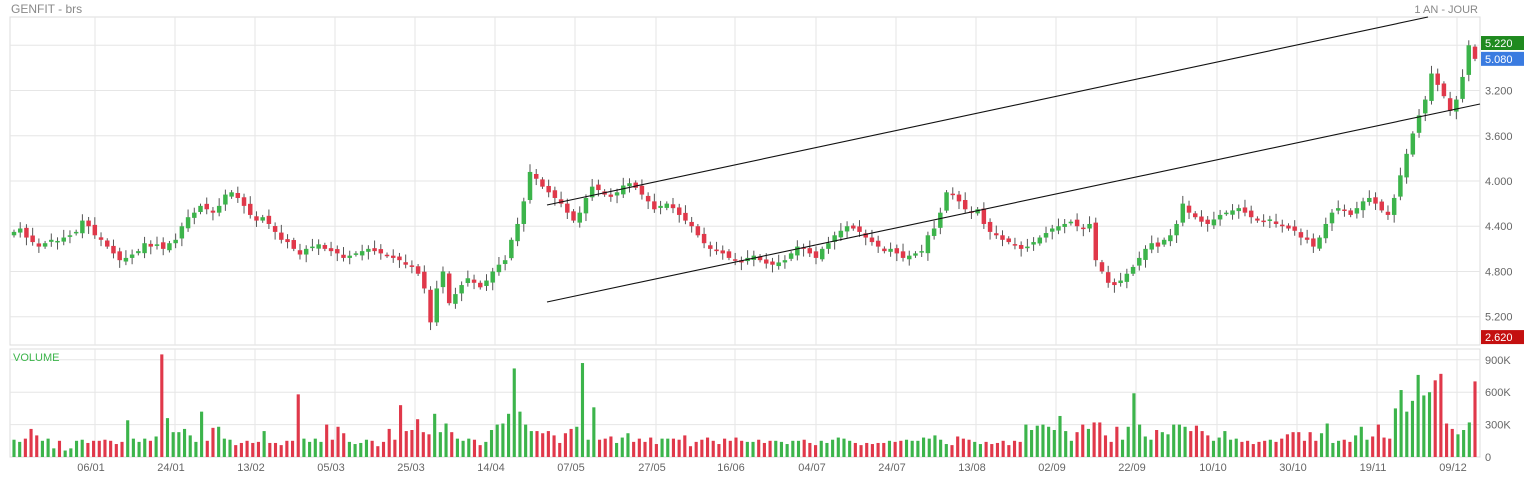 This screenshot has height=482, width=1524. I want to click on volume-tick-label: 300K, so click(1498, 426).